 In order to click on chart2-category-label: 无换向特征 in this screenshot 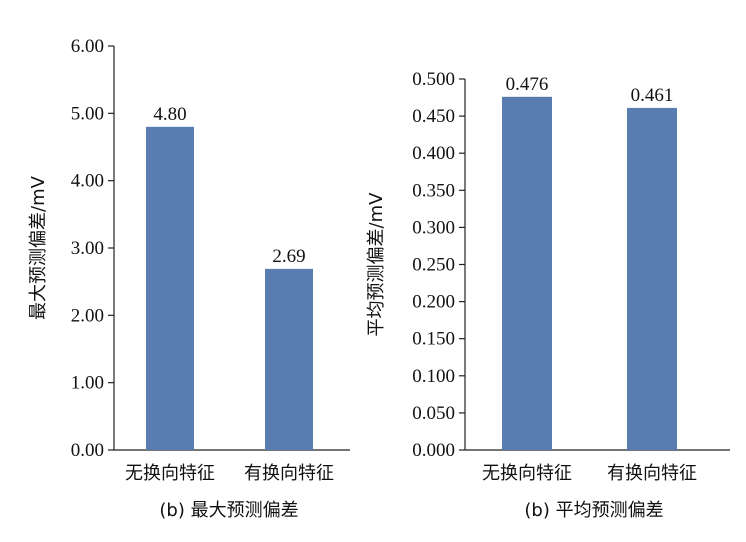, I will do `click(527, 473)`.